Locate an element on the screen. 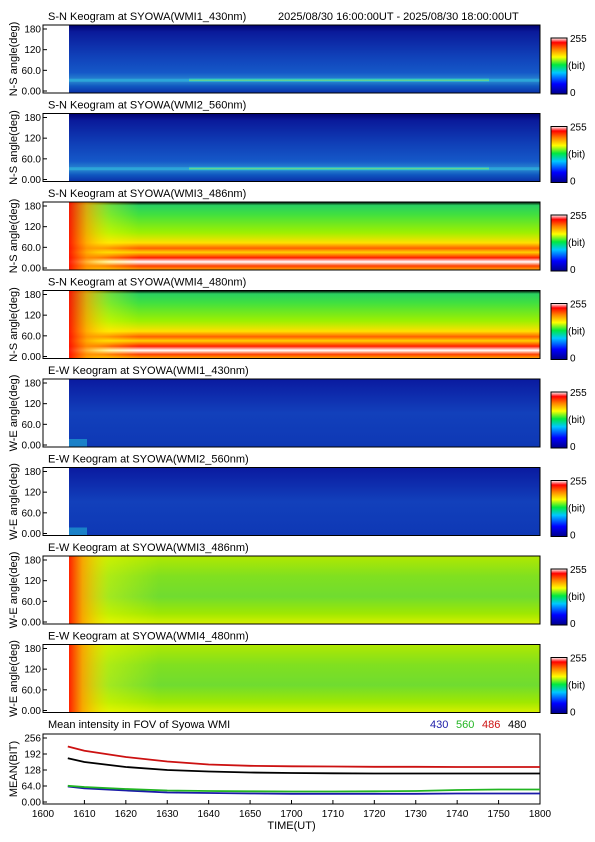  x-tick-label: 1620 is located at coordinates (126, 814).